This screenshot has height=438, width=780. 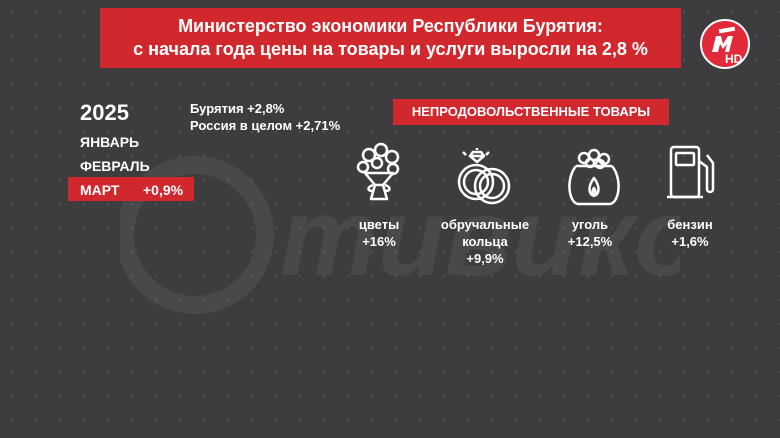 I want to click on logo-hd-label: HD, so click(x=734, y=59).